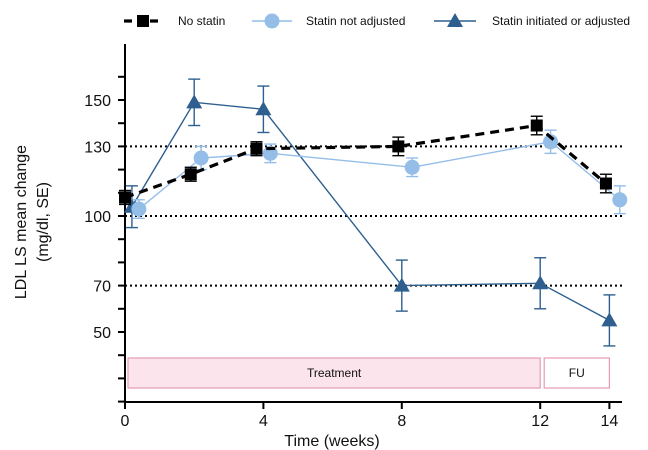  Describe the element at coordinates (43, 222) in the screenshot. I see `y-axis-title-line2: (mg/dl, SE)` at that location.